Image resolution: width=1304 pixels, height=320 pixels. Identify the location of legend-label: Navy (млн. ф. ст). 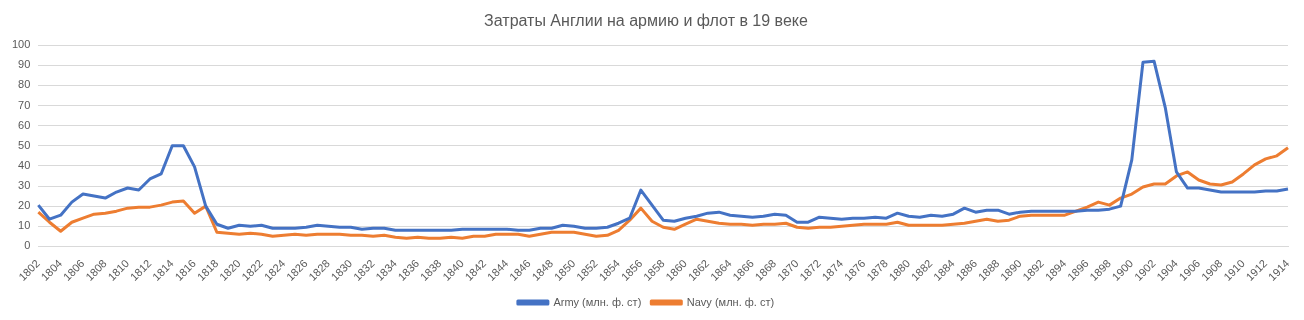
(730, 301).